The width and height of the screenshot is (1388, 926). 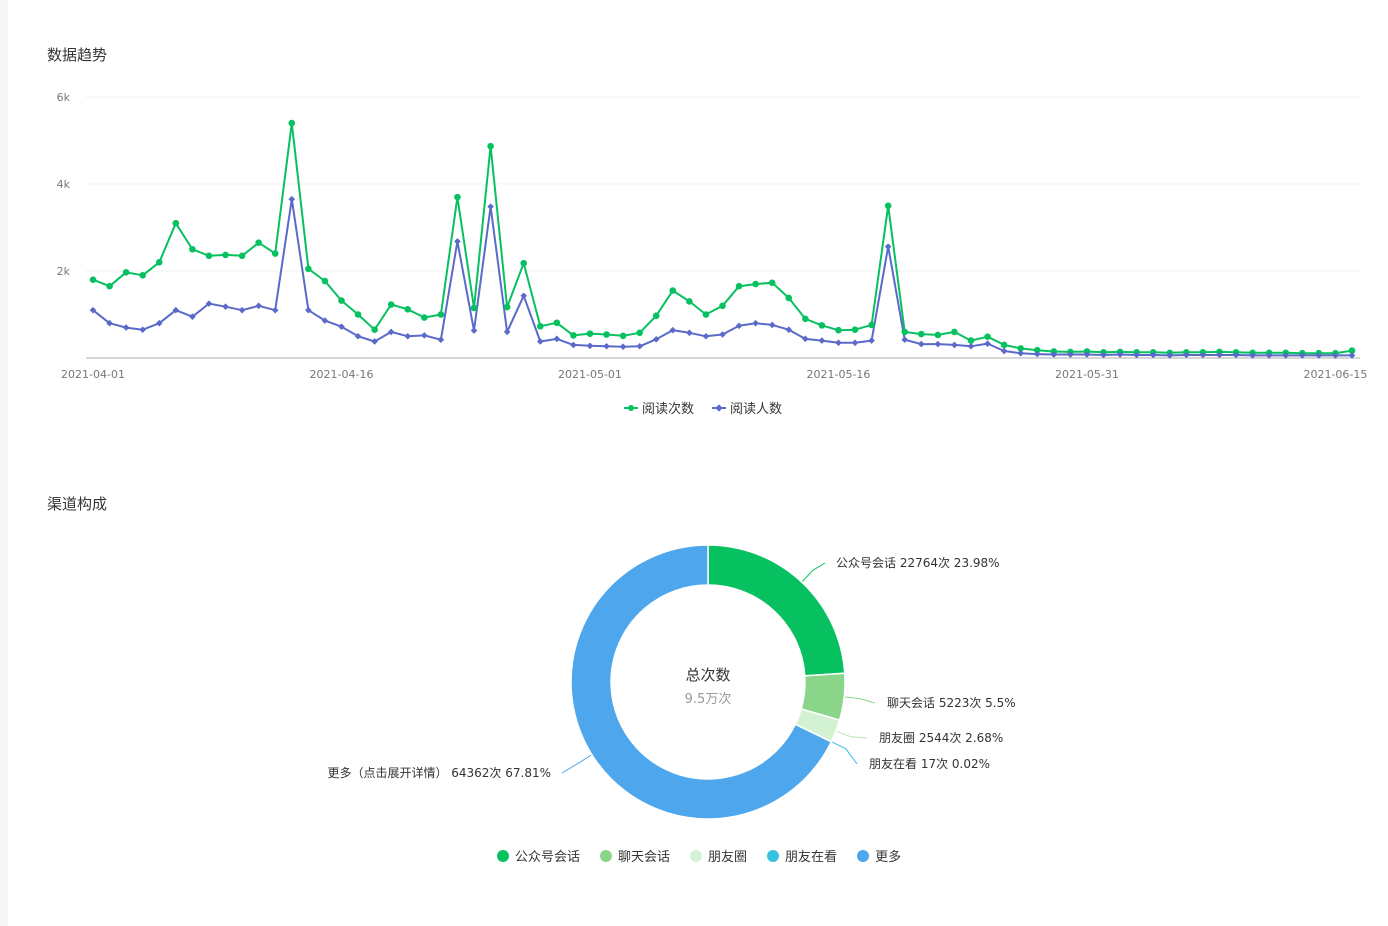 What do you see at coordinates (538, 855) in the screenshot?
I see `legend-item-channel: 公众号会话` at bounding box center [538, 855].